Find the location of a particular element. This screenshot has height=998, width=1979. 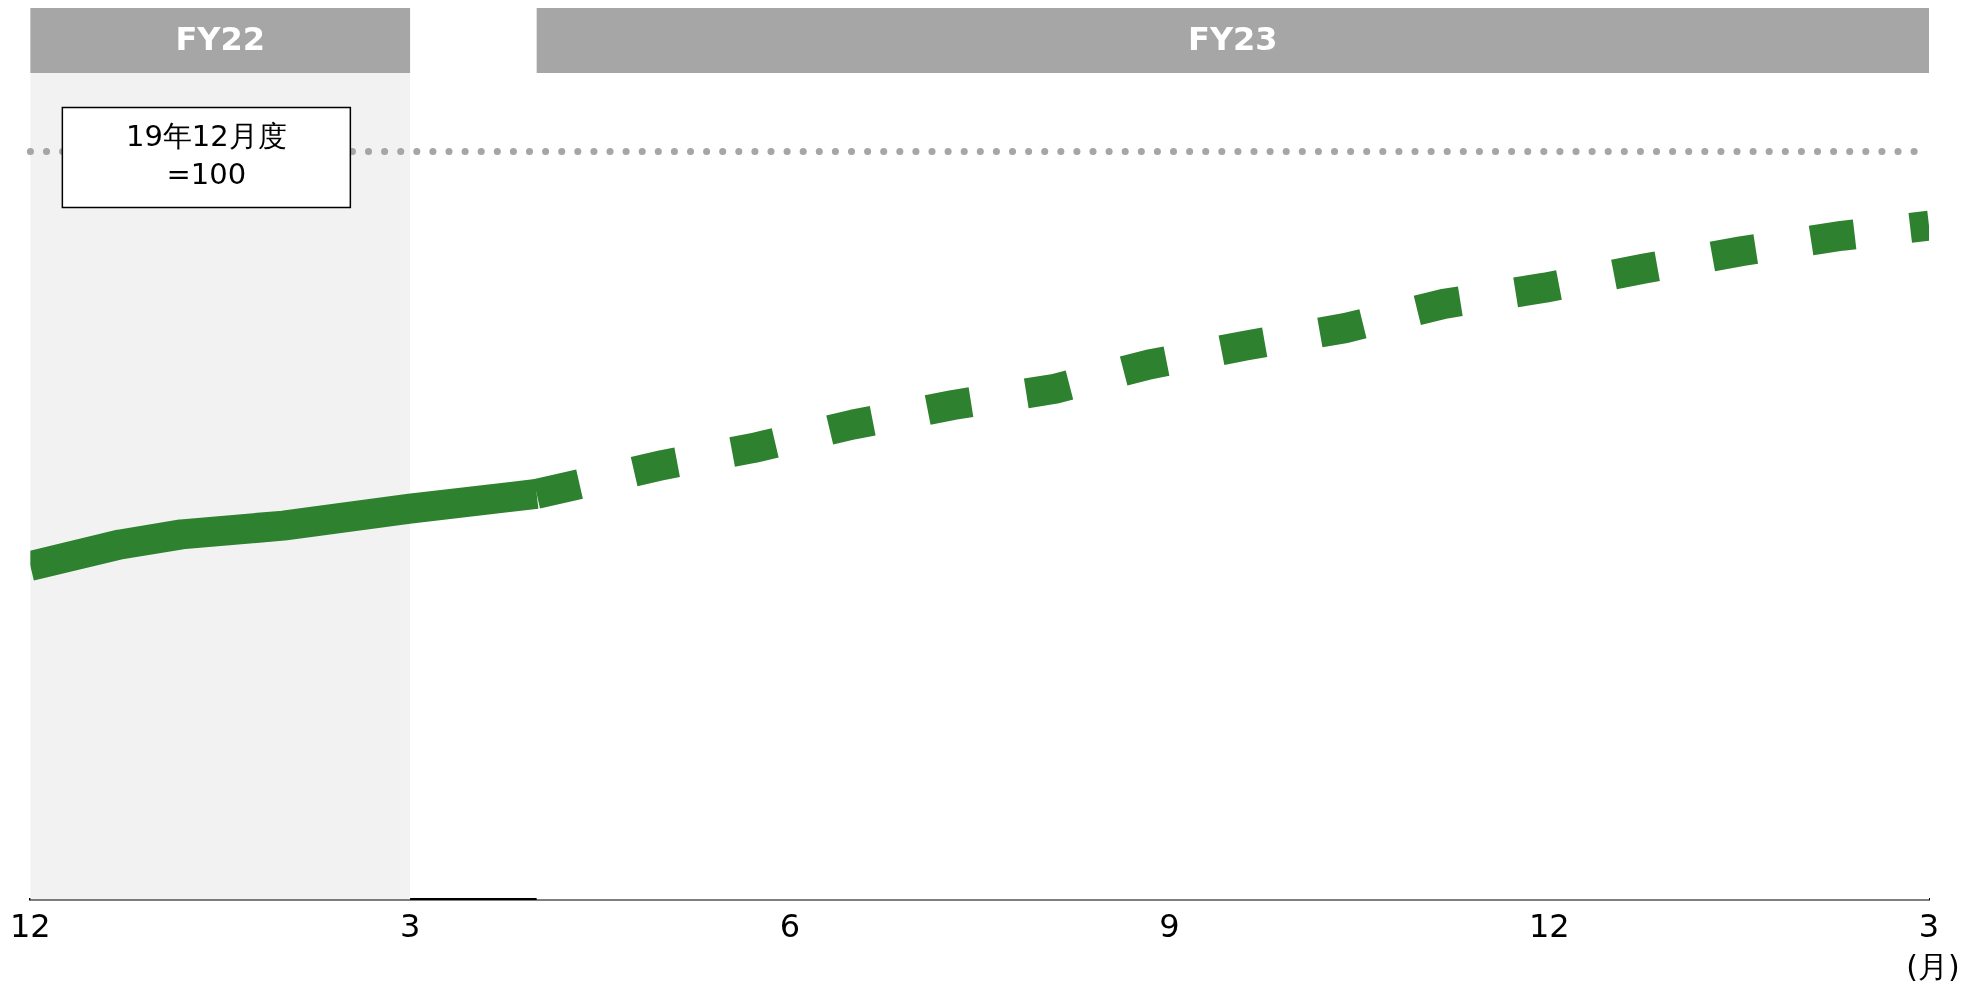

band-label: FY23 is located at coordinates (1233, 38).